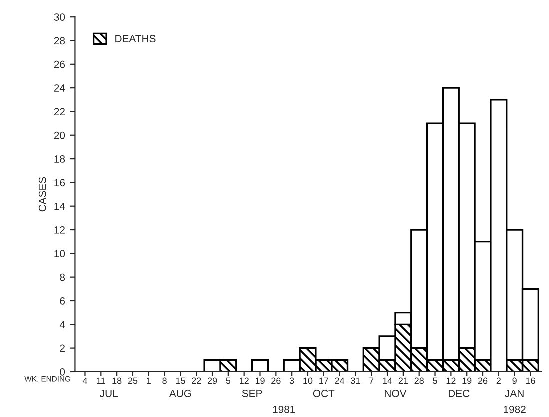 Image resolution: width=549 pixels, height=417 pixels. What do you see at coordinates (514, 394) in the screenshot?
I see `text: JAN` at bounding box center [514, 394].